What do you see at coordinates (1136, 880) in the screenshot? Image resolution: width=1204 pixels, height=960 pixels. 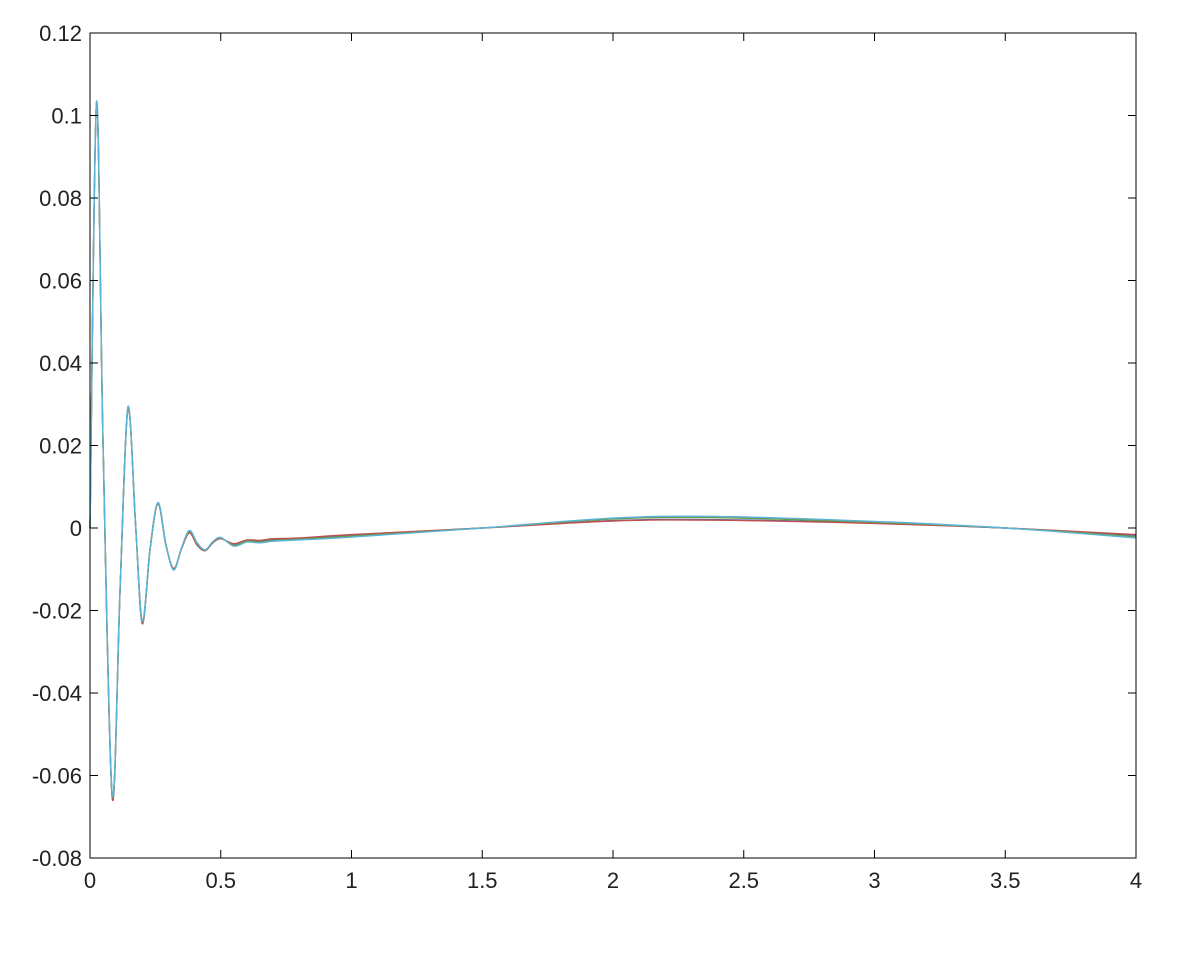 I see `x-tick-label: 4` at bounding box center [1136, 880].